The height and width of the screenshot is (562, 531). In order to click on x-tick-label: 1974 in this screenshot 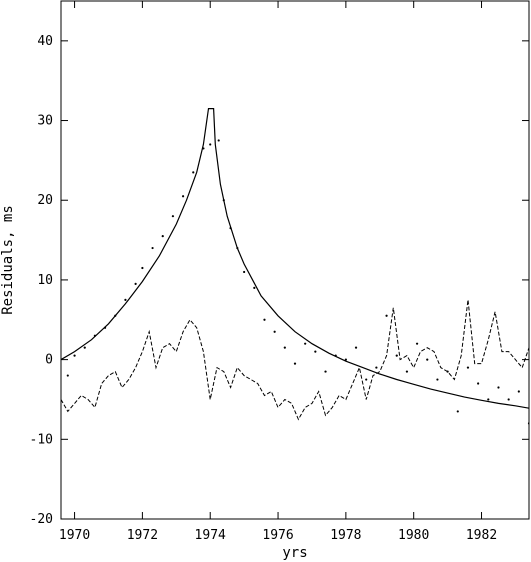, I will do `click(210, 535)`.